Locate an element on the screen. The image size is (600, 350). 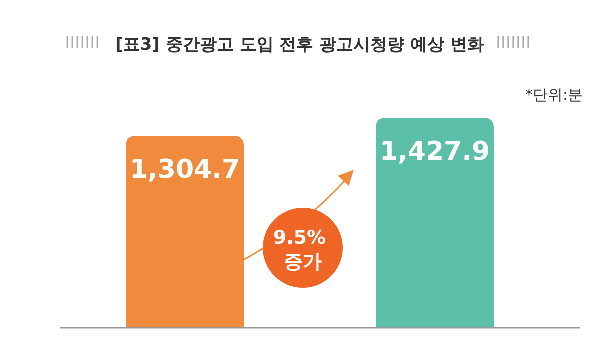
chart-title: [표3] 중간광고 도입 전후 광고시청량 예상 변화 is located at coordinates (300, 45).